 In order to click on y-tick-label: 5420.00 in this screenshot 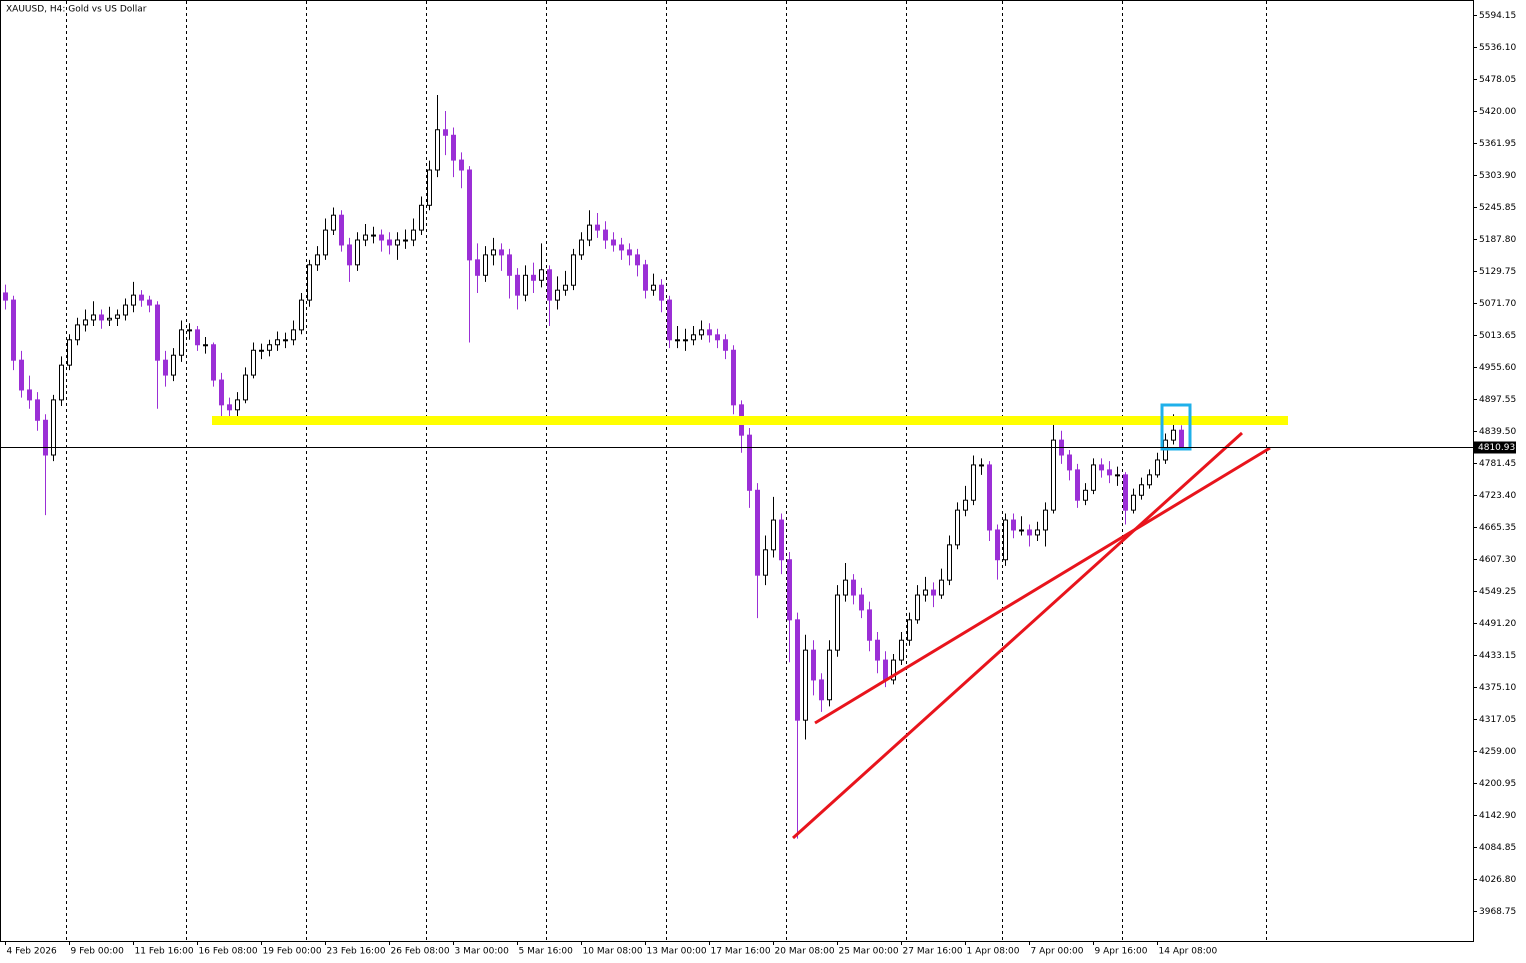, I will do `click(1497, 112)`.